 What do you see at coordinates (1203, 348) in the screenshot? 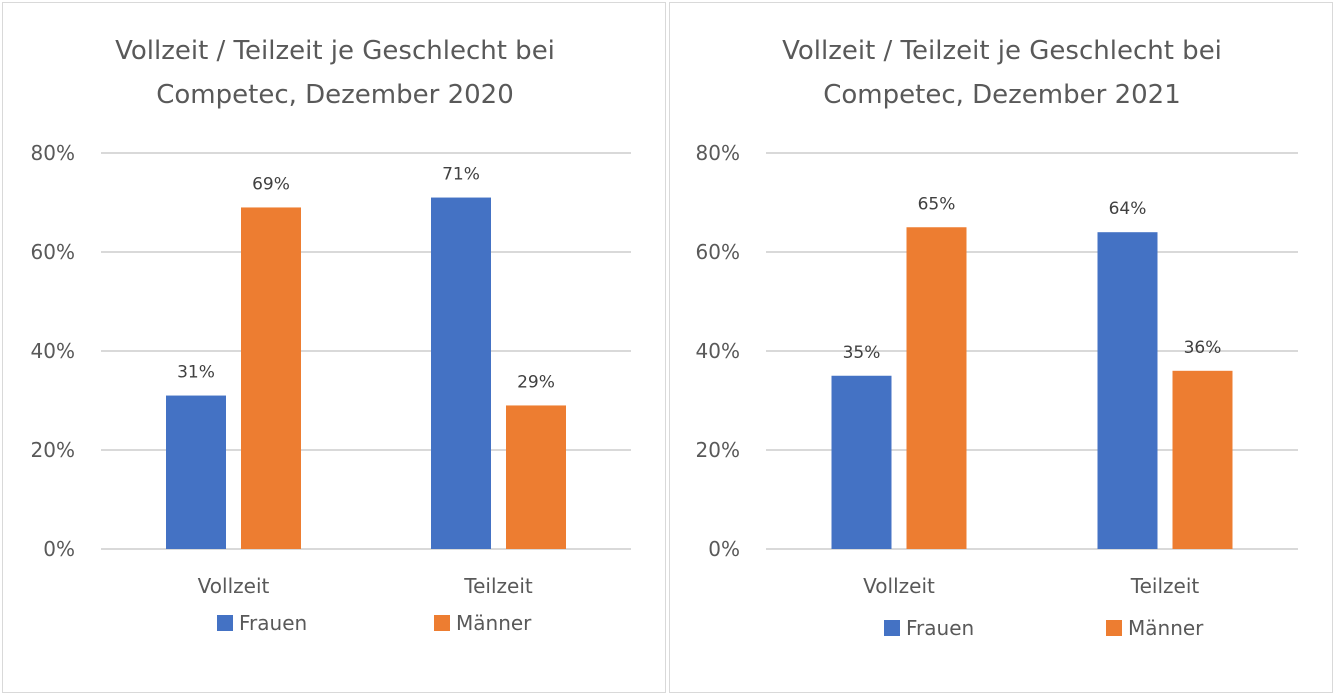
I see `data-label: 36%` at bounding box center [1203, 348].